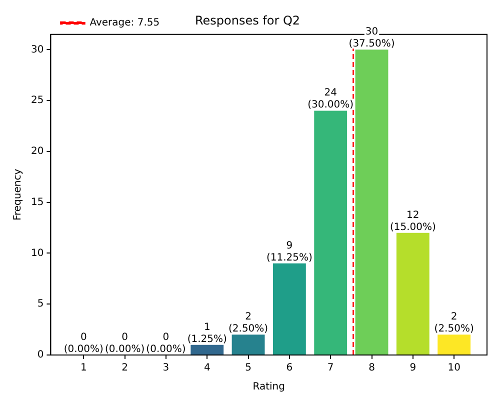 Image resolution: width=503 pixels, height=405 pixels. Describe the element at coordinates (371, 38) in the screenshot. I see `data-label: 30 (37.50%)` at that location.